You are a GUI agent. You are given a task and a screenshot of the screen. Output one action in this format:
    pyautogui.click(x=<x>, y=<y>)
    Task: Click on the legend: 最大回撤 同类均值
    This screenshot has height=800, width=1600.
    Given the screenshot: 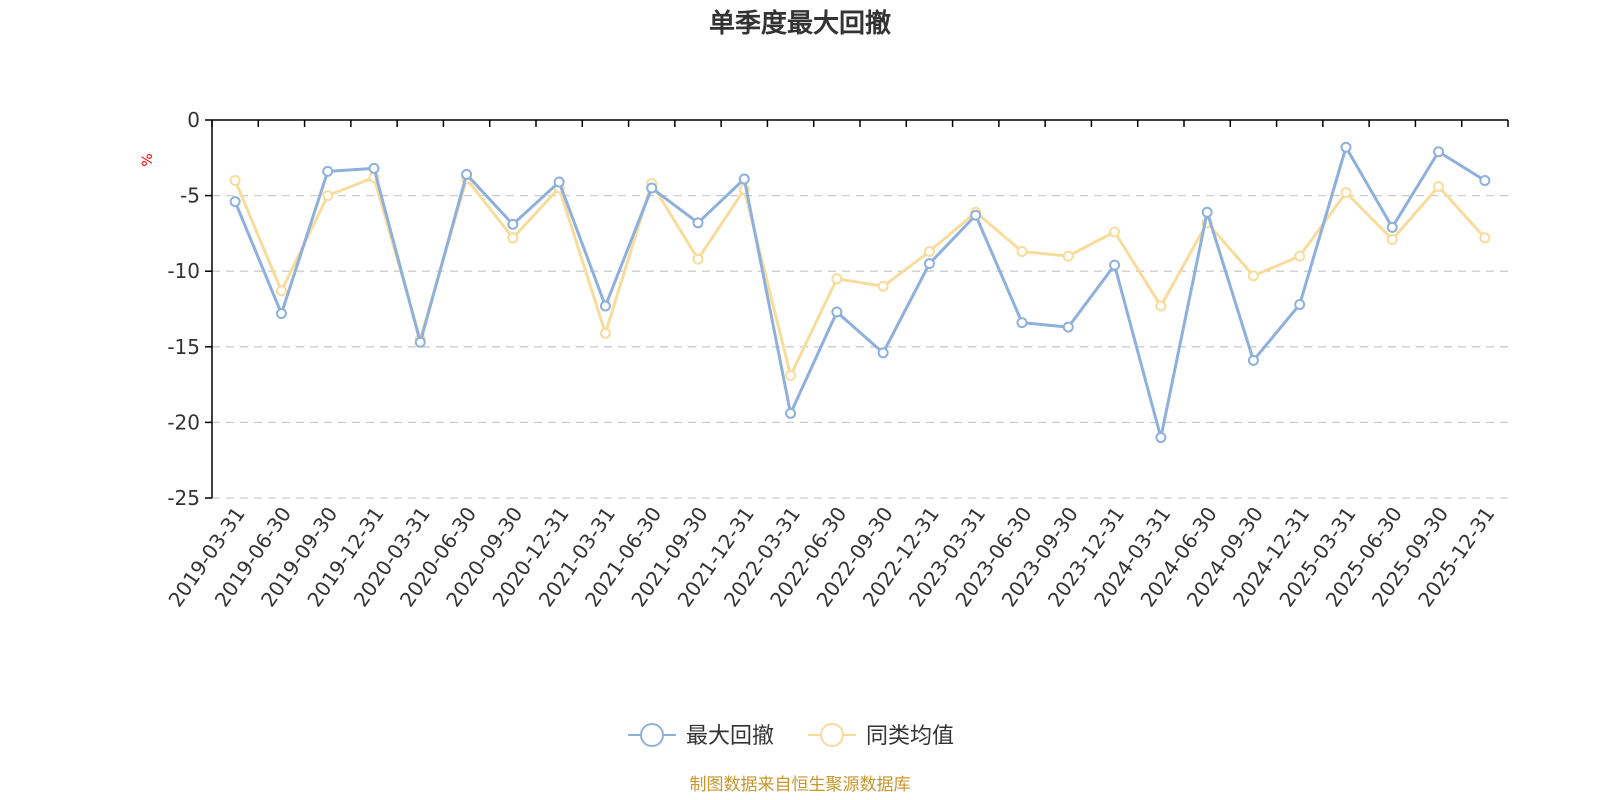 What is the action you would take?
    pyautogui.click(x=791, y=736)
    